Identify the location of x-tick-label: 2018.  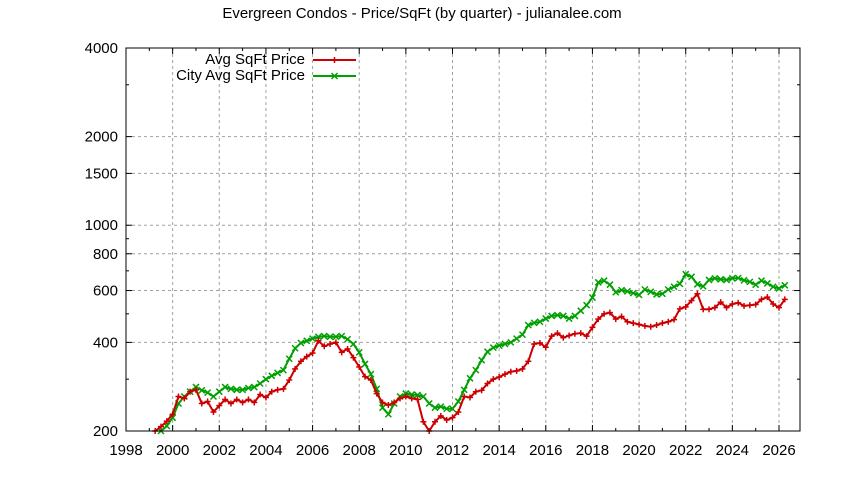
(592, 450).